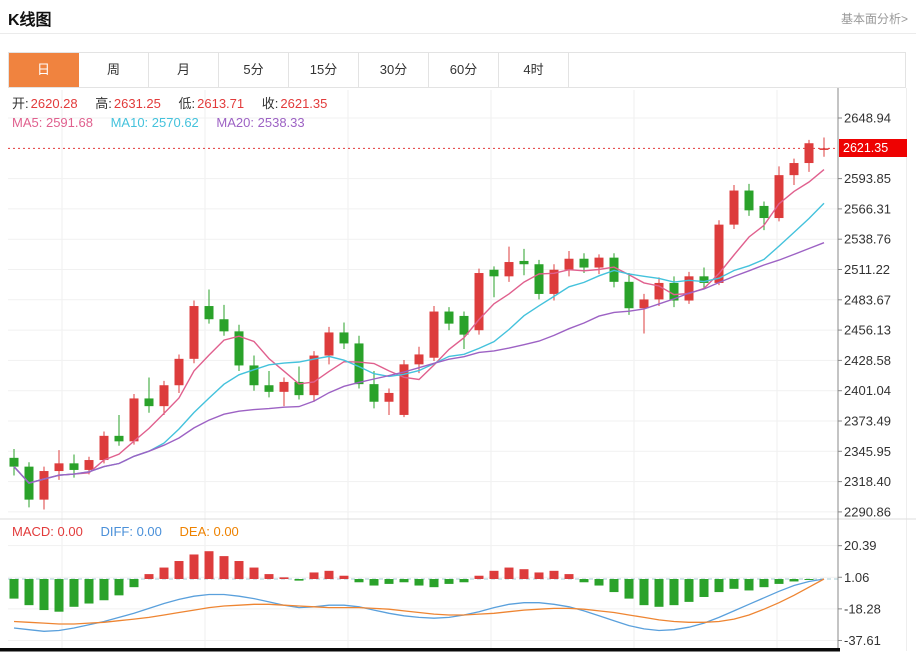 This screenshot has height=652, width=916. Describe the element at coordinates (464, 70) in the screenshot. I see `tab-60min: 60分` at that location.